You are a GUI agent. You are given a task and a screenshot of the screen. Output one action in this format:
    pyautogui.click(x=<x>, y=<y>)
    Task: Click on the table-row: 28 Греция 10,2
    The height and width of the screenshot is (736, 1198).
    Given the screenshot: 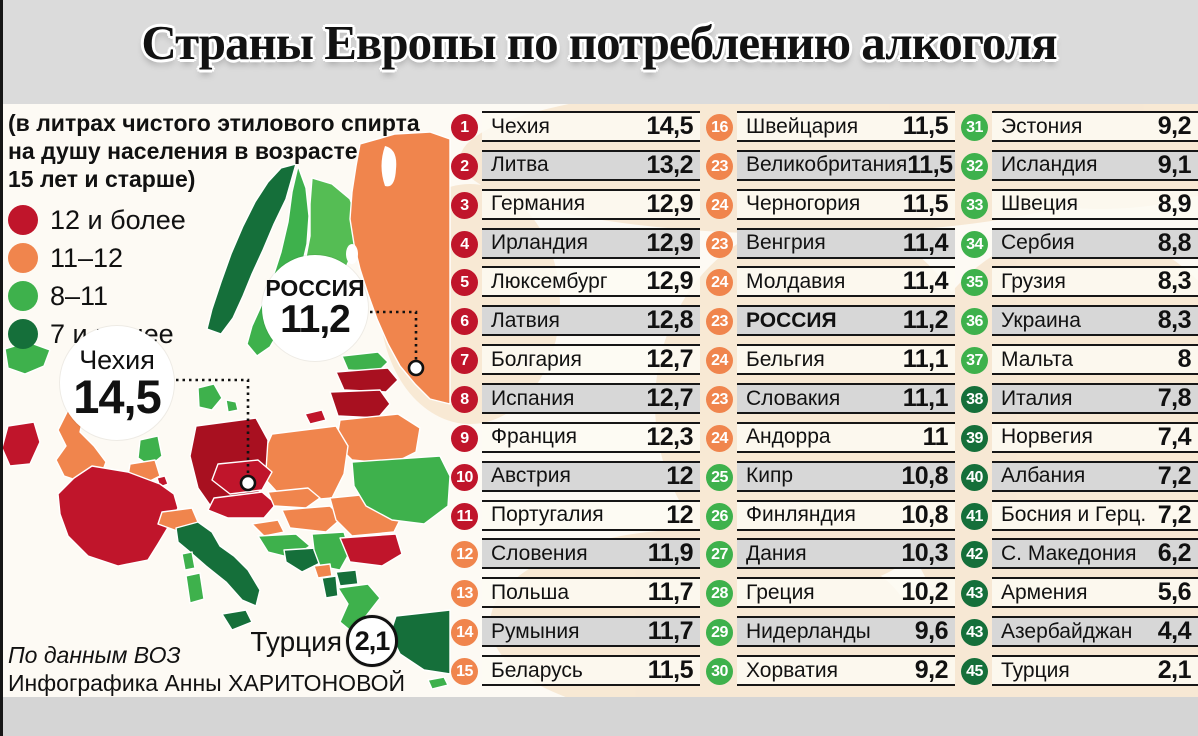 What is the action you would take?
    pyautogui.click(x=829, y=593)
    